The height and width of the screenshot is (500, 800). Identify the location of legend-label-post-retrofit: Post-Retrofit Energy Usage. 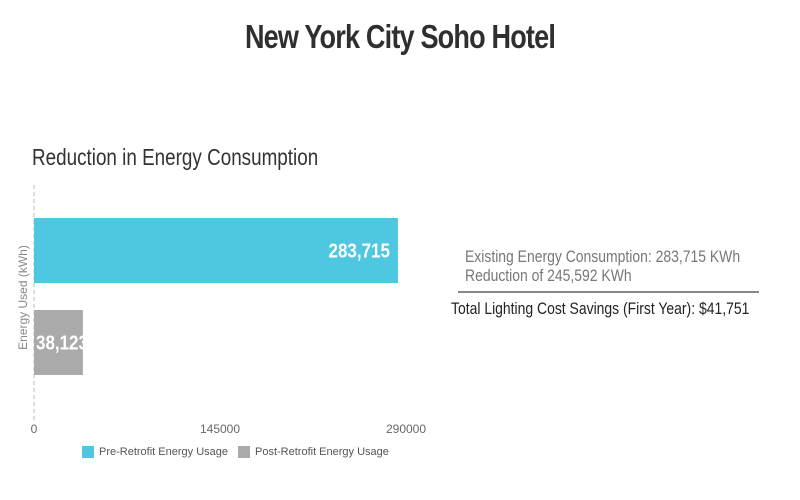
(322, 452).